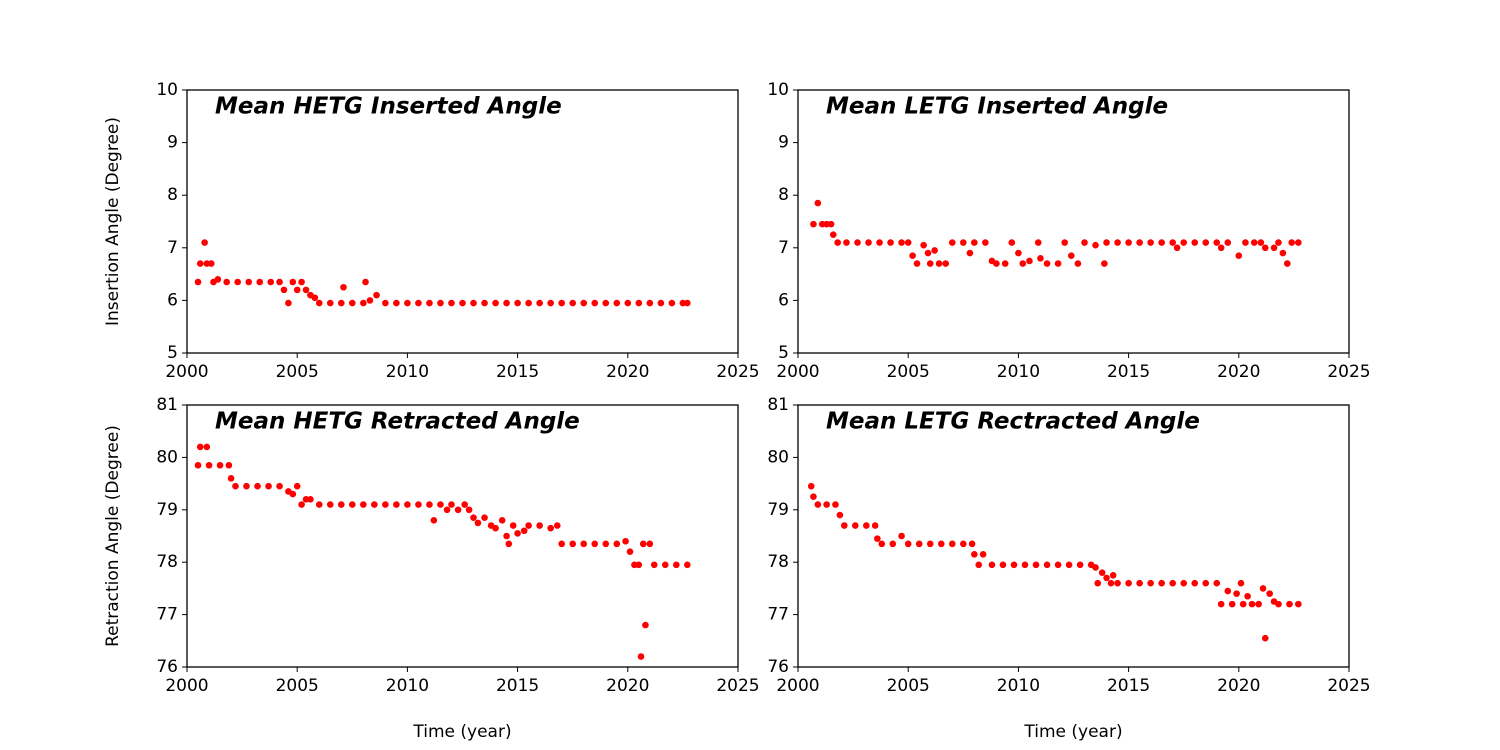  I want to click on y-tick-label: 80, so click(778, 457).